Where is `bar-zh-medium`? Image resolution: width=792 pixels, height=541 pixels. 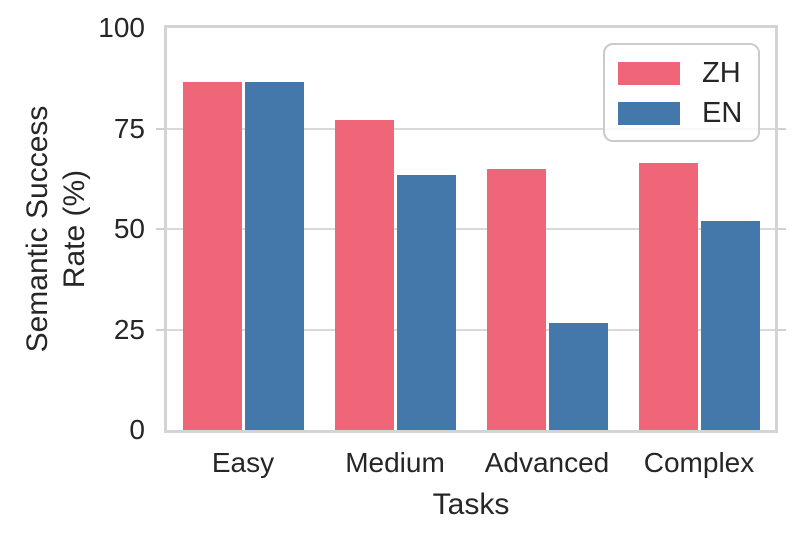 bar-zh-medium is located at coordinates (364, 275).